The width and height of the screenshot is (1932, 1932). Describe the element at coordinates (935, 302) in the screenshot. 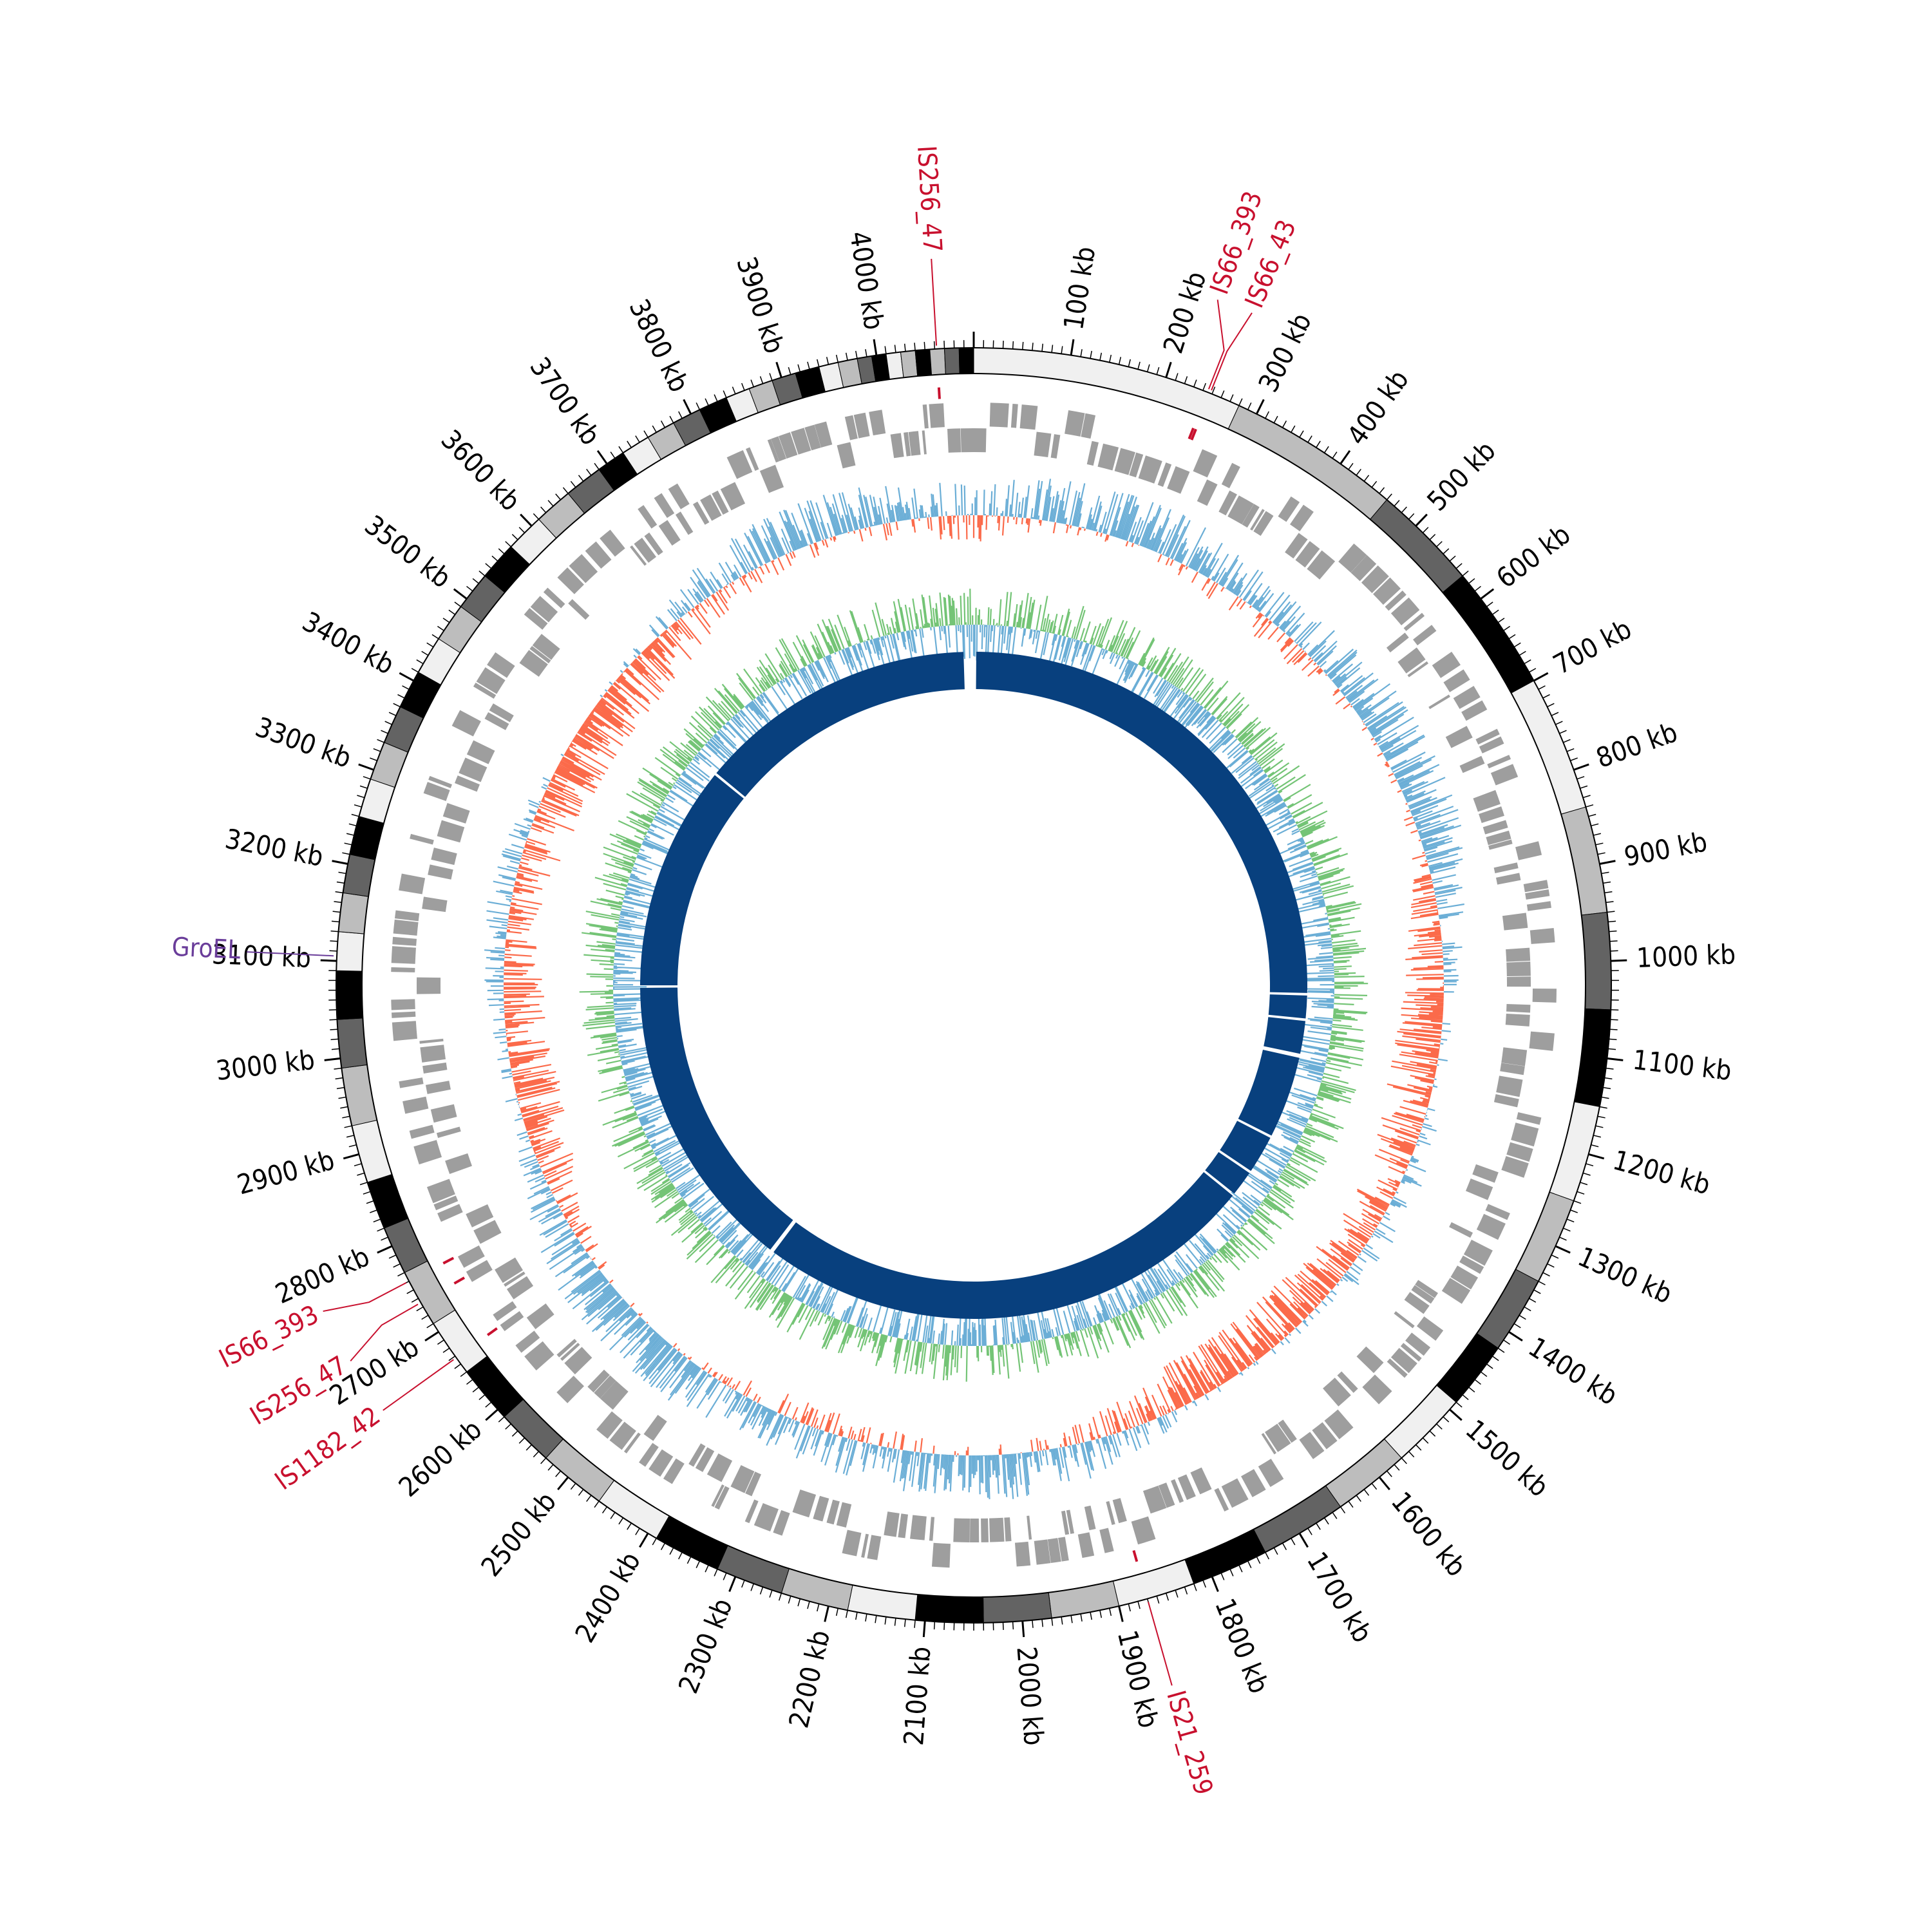

I see `feature-leader-line` at that location.